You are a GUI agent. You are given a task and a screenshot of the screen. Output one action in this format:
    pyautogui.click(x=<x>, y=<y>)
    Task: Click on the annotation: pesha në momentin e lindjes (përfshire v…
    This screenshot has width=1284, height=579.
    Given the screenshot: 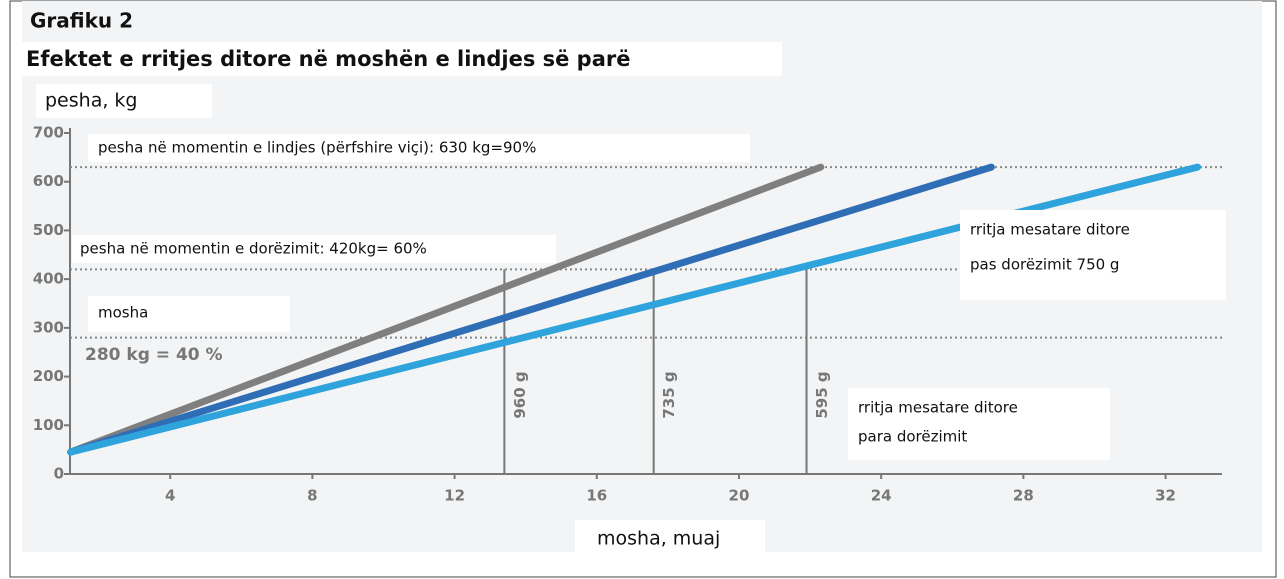 What is the action you would take?
    pyautogui.click(x=317, y=148)
    